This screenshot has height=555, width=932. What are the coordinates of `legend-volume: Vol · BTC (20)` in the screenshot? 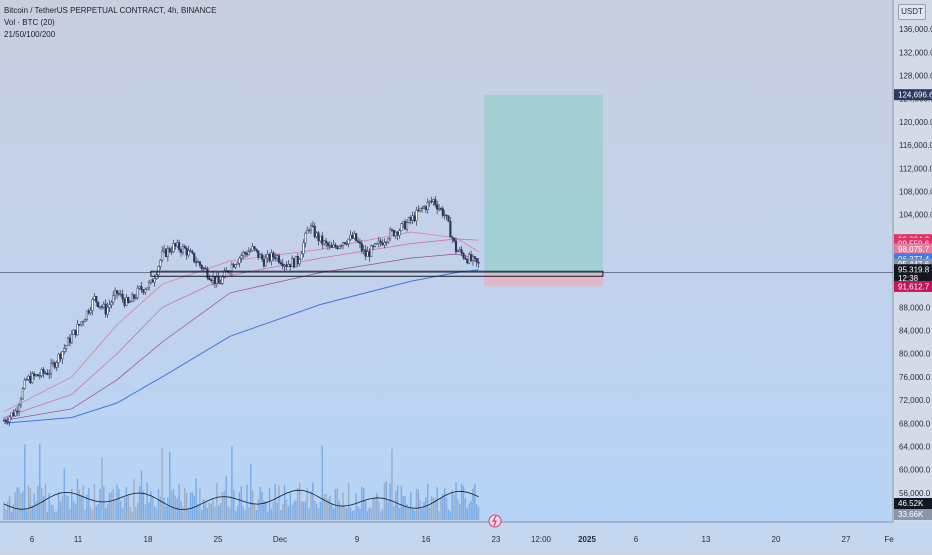 It's located at (29, 22).